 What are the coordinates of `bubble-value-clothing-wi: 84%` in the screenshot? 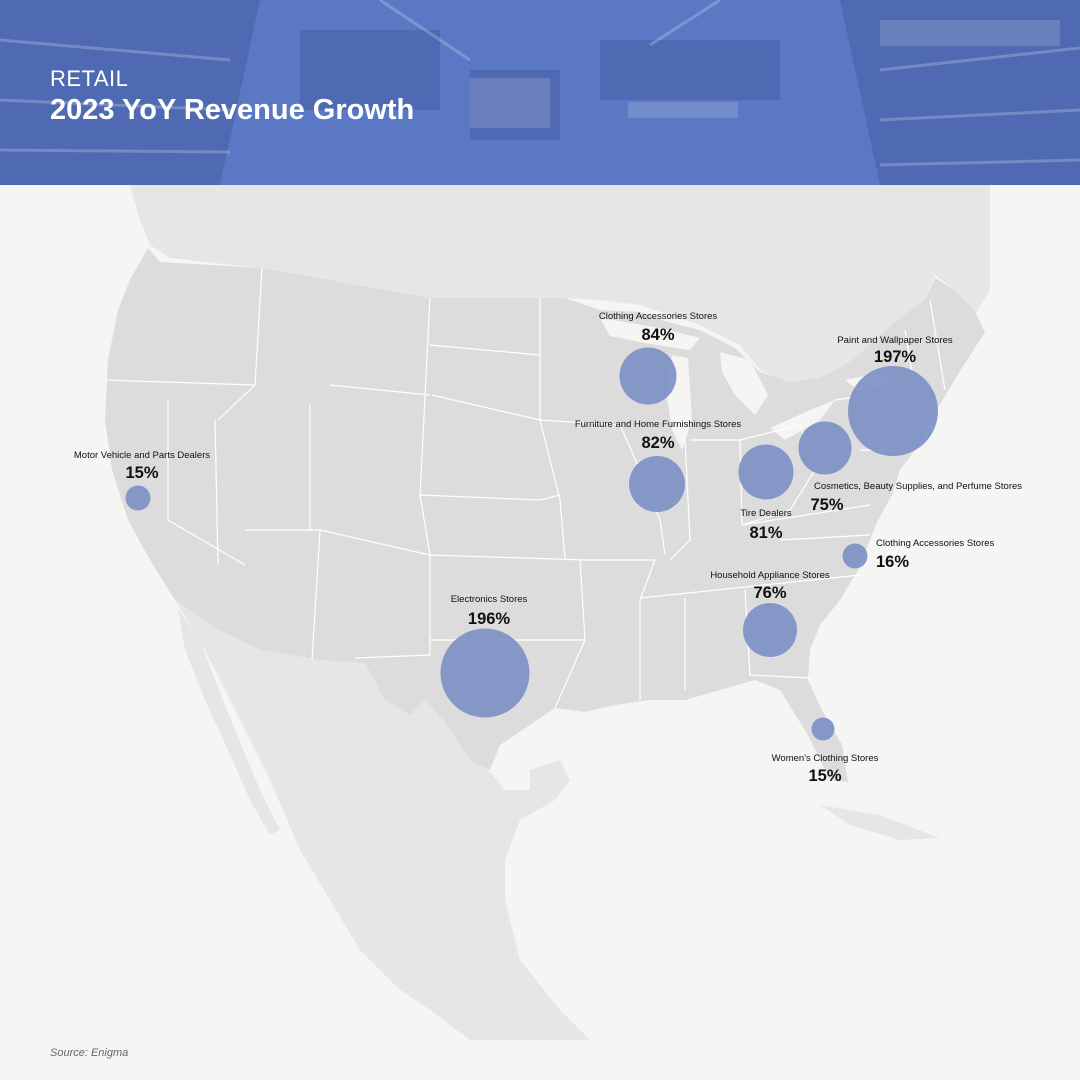 It's located at (657, 335).